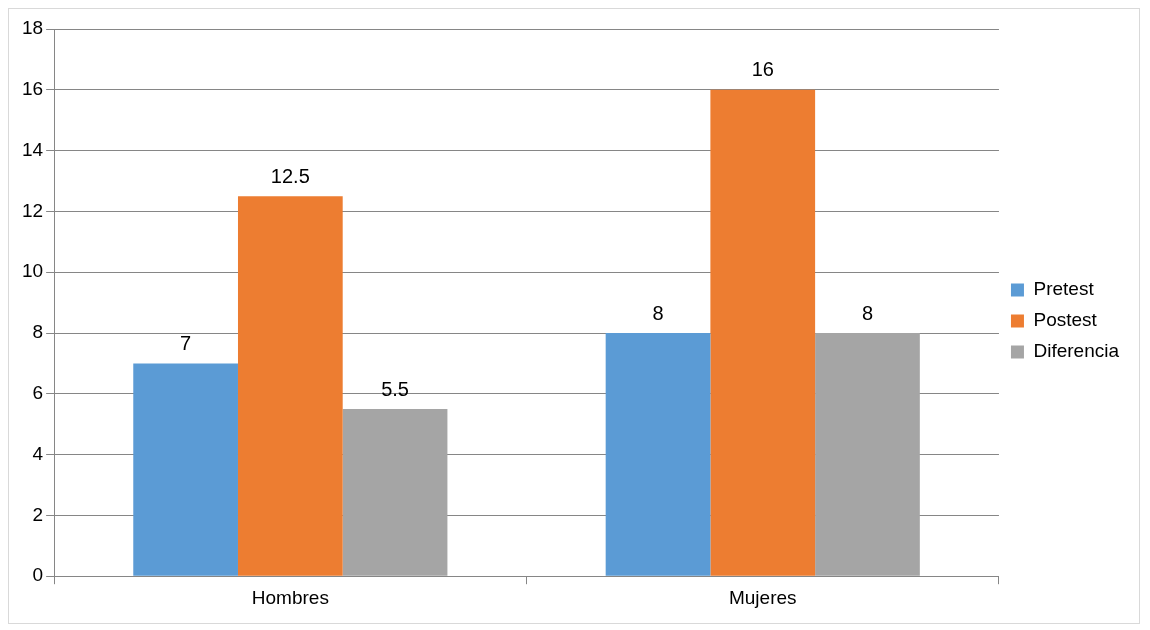 The width and height of the screenshot is (1150, 630). Describe the element at coordinates (32, 210) in the screenshot. I see `y-tick-label: 12` at that location.